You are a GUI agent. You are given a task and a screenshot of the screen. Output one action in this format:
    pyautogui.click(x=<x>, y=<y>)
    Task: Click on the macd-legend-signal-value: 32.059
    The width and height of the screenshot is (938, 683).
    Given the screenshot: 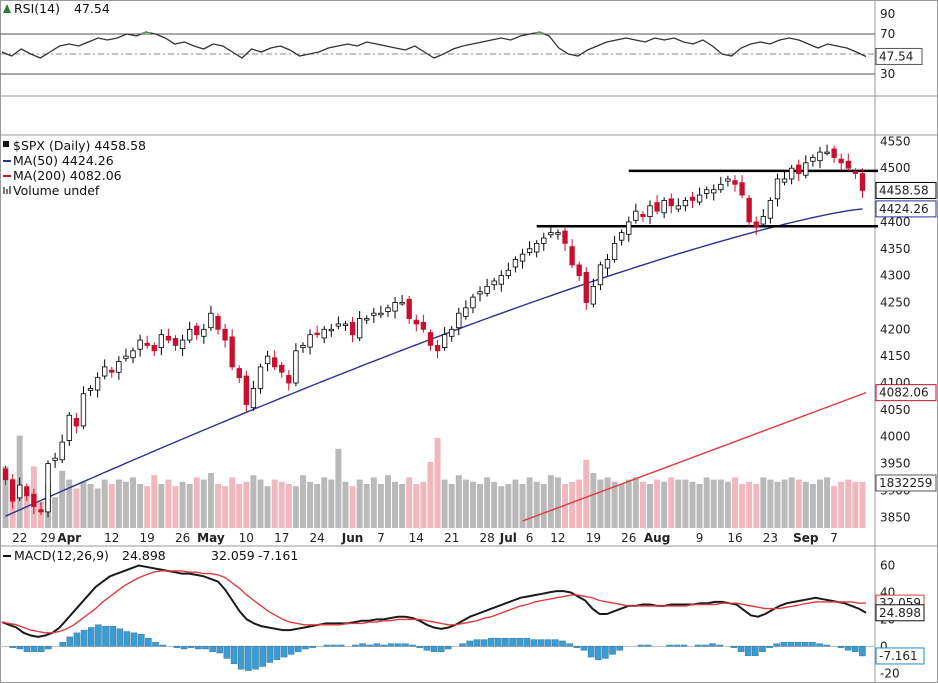 What is the action you would take?
    pyautogui.click(x=233, y=555)
    